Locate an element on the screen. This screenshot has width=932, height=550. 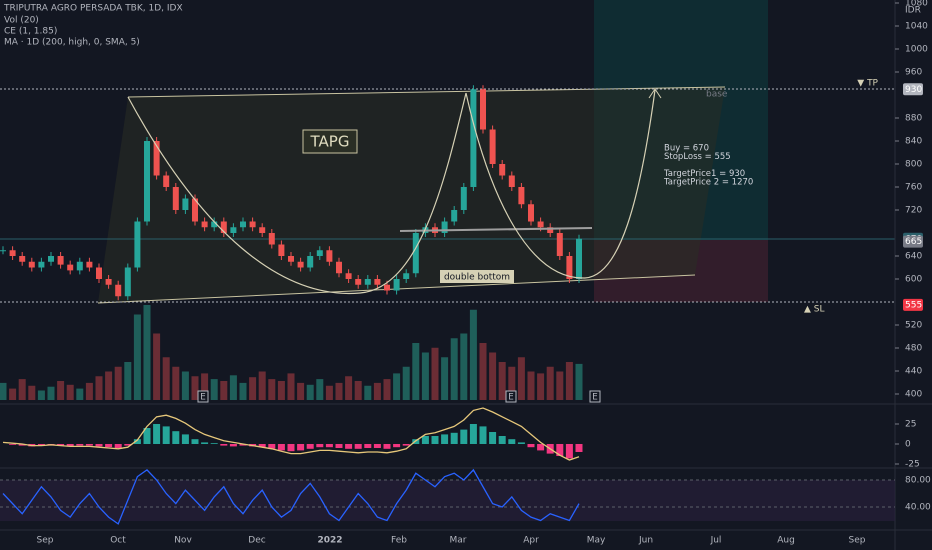
x-axis-label: Nov is located at coordinates (183, 541).